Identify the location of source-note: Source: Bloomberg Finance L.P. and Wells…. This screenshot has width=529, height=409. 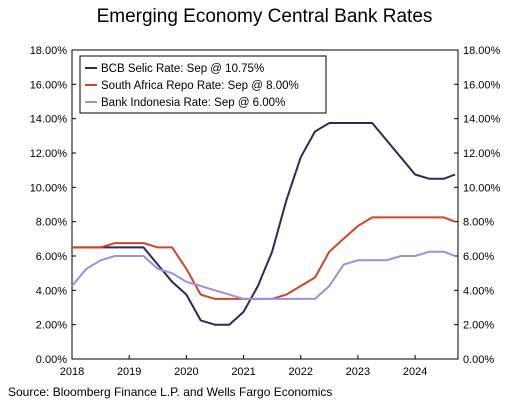
(170, 392).